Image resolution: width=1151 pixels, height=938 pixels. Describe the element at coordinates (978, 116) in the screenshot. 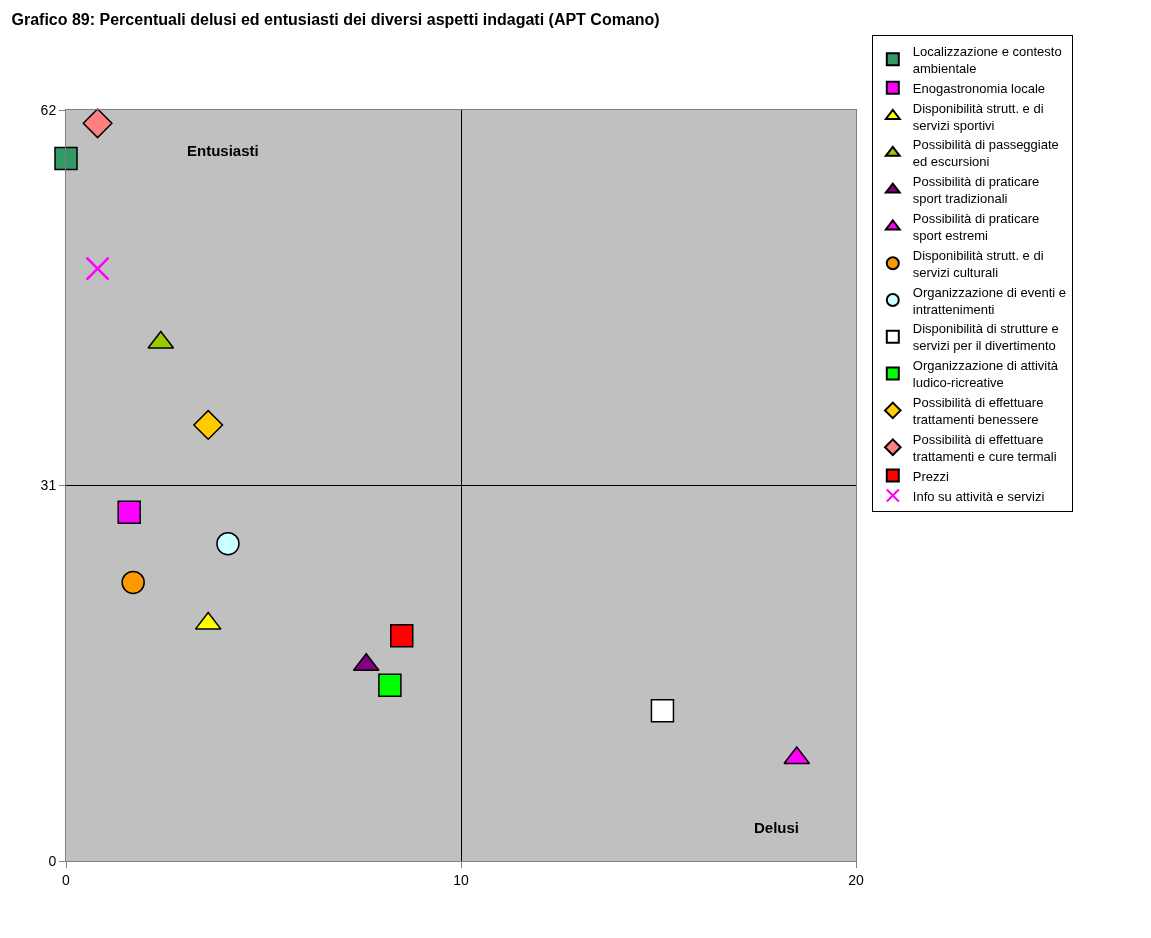

I see `legend-label: Disponibilità strutt. e di servizi sportivi` at that location.